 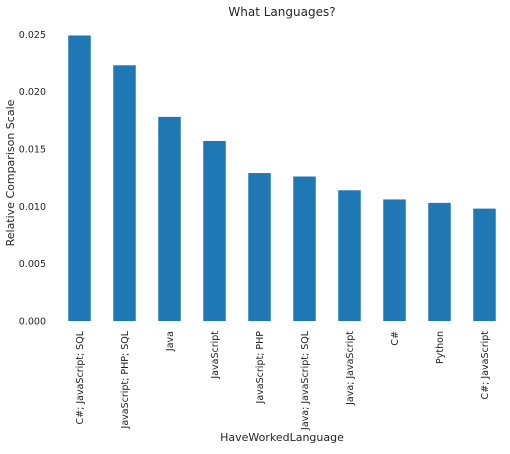 I want to click on x-axis-label: HaveWorkedLanguage, so click(x=282, y=437).